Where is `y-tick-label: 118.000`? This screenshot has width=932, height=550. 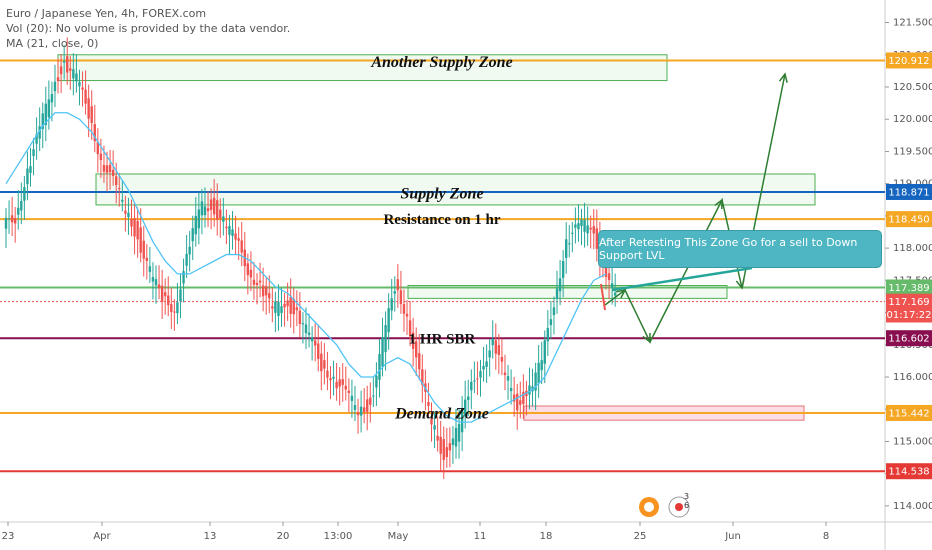
y-tick-label: 118.000 is located at coordinates (912, 248).